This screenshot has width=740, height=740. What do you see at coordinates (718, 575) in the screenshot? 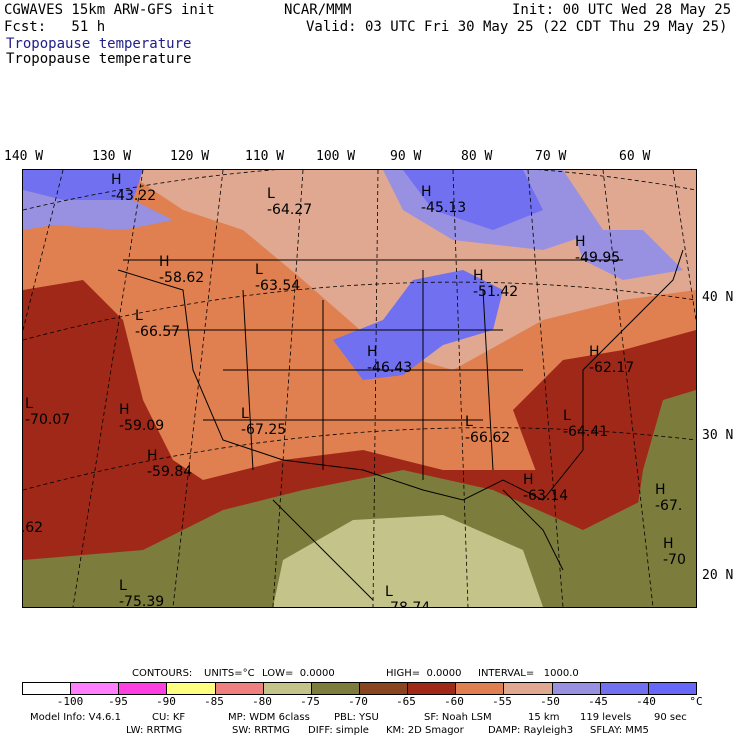
I see `lat-label: 20 N` at bounding box center [718, 575].